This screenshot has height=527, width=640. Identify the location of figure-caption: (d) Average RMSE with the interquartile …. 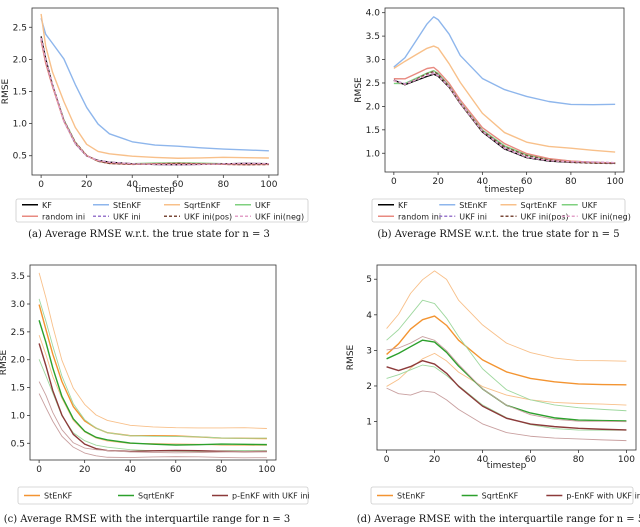
(498, 519).